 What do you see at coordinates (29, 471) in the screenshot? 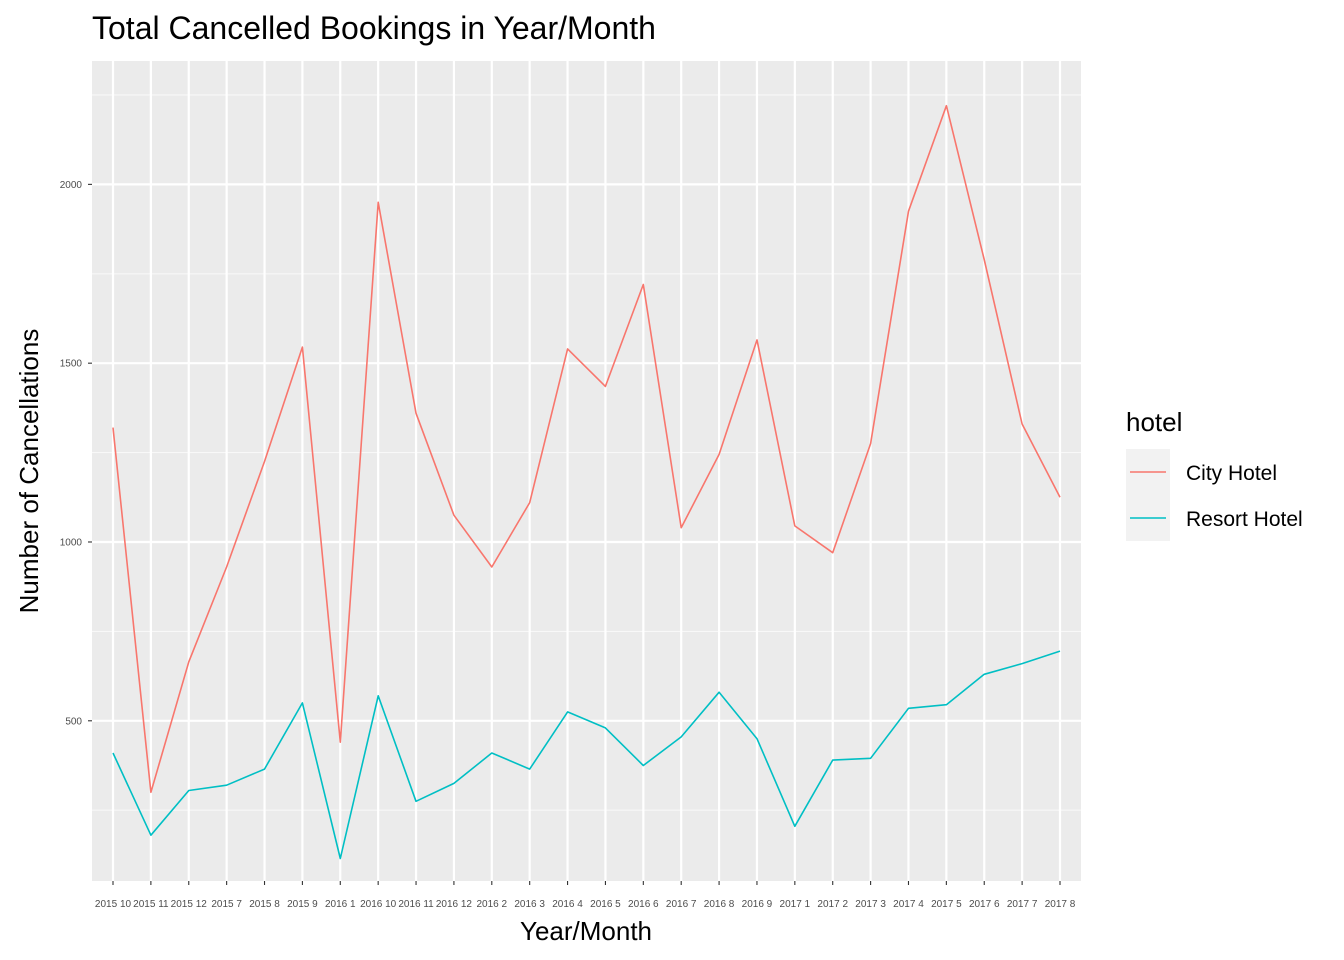
I see `y-axis-title: Number of Cancellations` at bounding box center [29, 471].